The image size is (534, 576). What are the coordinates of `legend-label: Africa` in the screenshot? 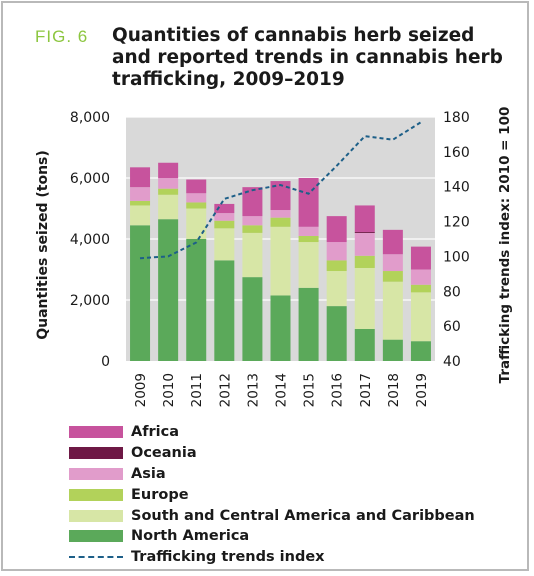 It's located at (155, 432).